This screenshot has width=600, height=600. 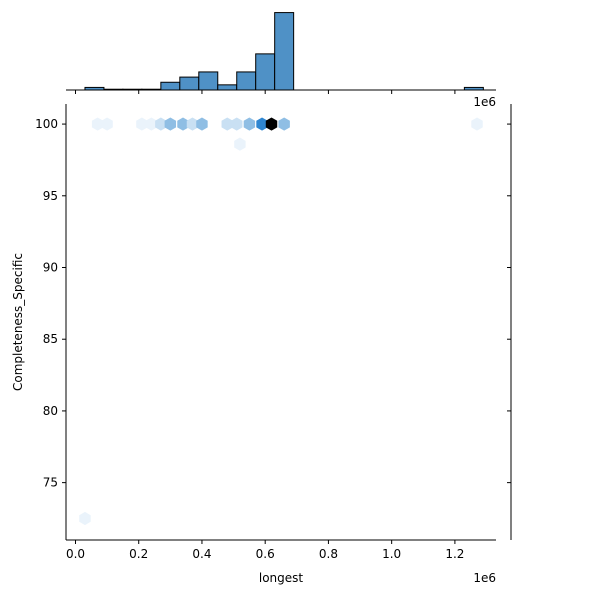 What do you see at coordinates (46, 124) in the screenshot?
I see `y-tick-label: 100` at bounding box center [46, 124].